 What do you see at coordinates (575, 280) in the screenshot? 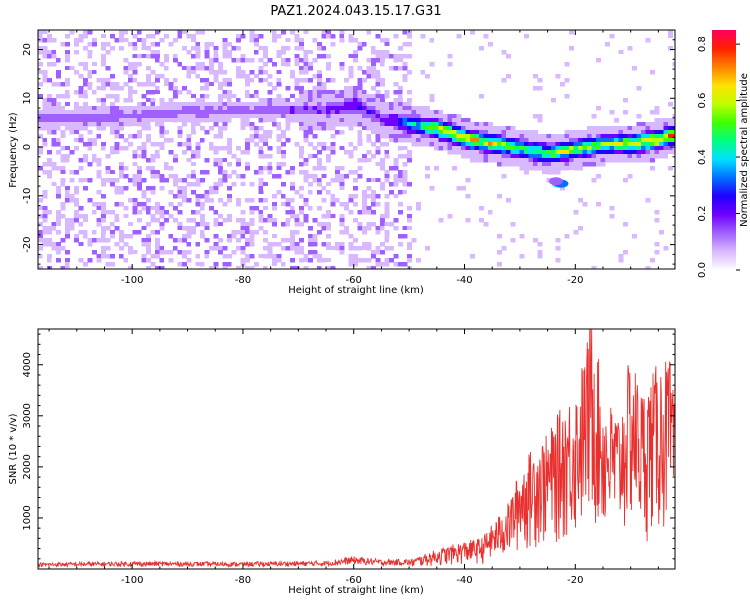
I see `spectrogram-x-tick-label: -20` at bounding box center [575, 280].